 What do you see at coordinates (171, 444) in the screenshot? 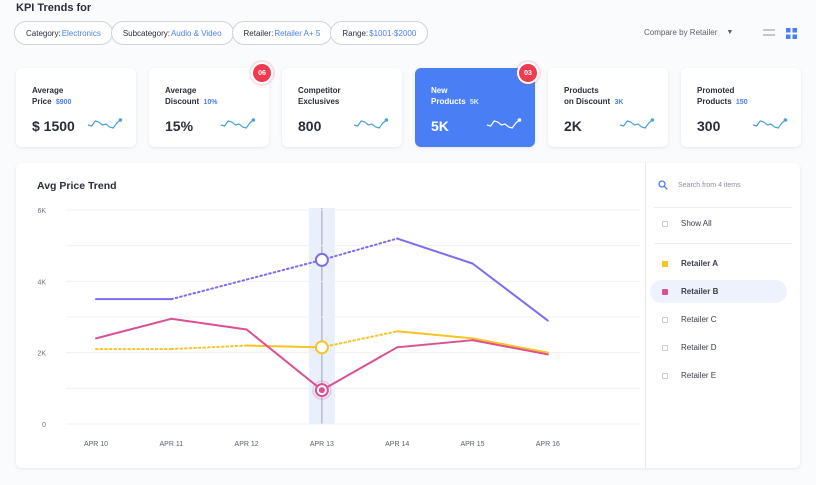
I see `x-tick-label: APR 11` at bounding box center [171, 444].